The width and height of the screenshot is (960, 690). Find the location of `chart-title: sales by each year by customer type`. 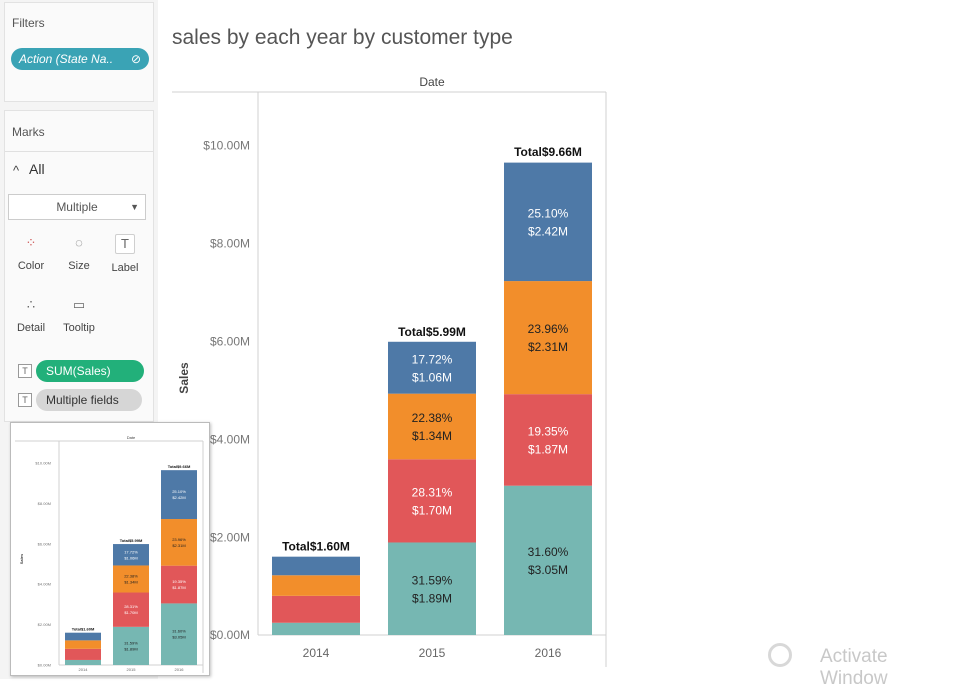

chart-title: sales by each year by customer type is located at coordinates (342, 37).